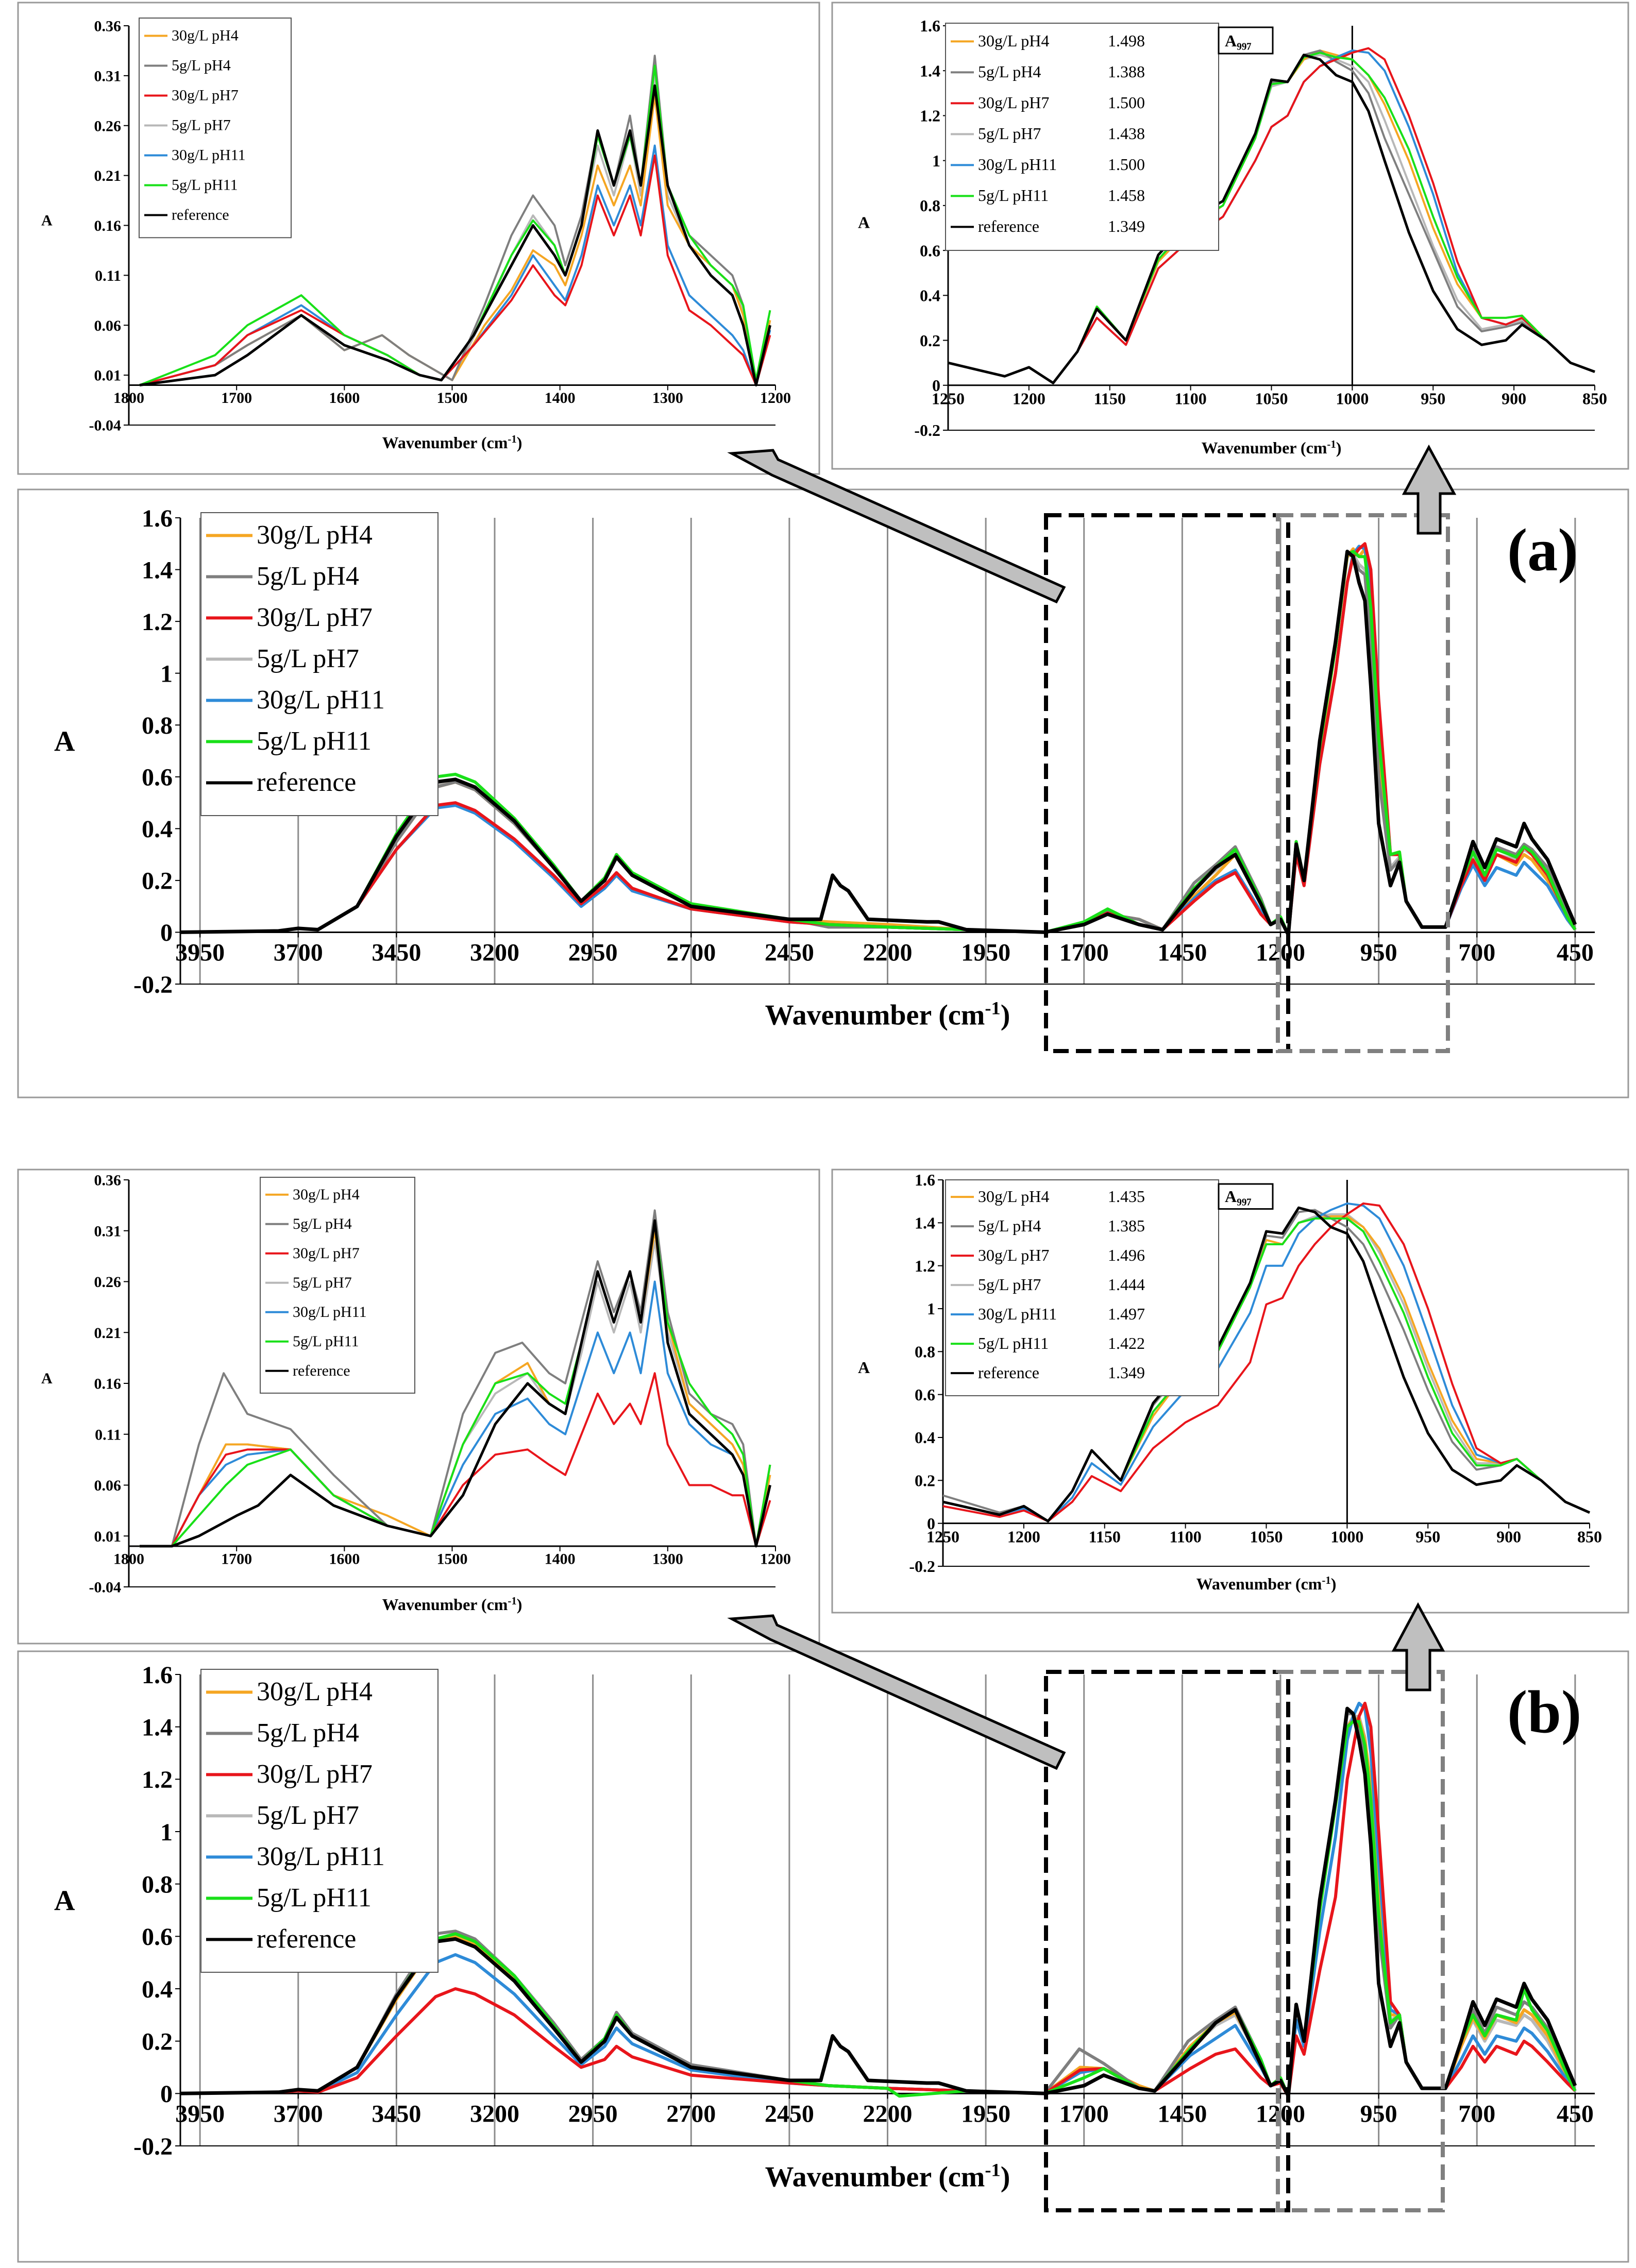 This screenshot has height=2268, width=1636. I want to click on x-tick-label: 1250, so click(949, 399).